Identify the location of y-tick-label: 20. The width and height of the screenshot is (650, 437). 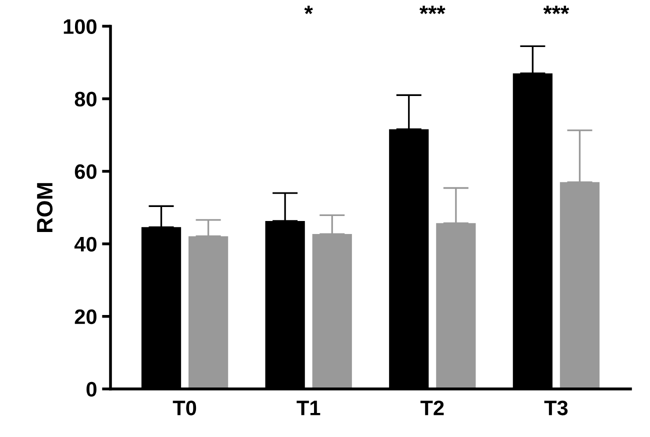
(85, 316).